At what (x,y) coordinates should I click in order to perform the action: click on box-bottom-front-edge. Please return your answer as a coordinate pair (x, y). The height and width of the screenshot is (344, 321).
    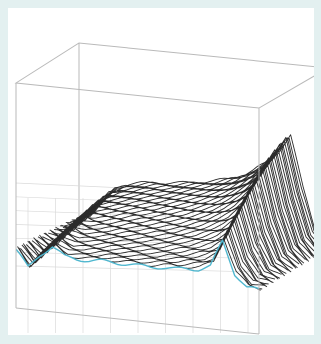
    Looking at the image, I should click on (137, 321).